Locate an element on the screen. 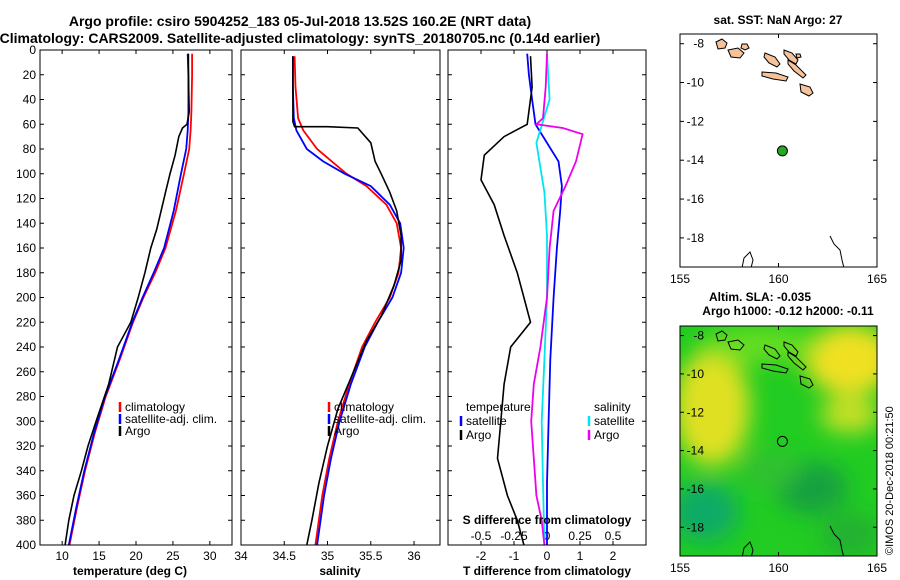 Image resolution: width=900 pixels, height=580 pixels. s-diff-satellite-line is located at coordinates (543, 299).